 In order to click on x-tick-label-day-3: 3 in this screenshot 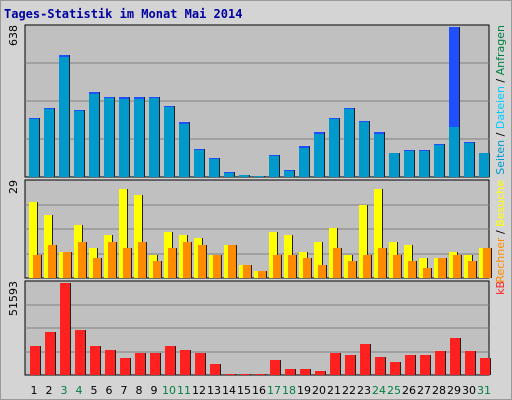, I will do `click(64, 390)`.